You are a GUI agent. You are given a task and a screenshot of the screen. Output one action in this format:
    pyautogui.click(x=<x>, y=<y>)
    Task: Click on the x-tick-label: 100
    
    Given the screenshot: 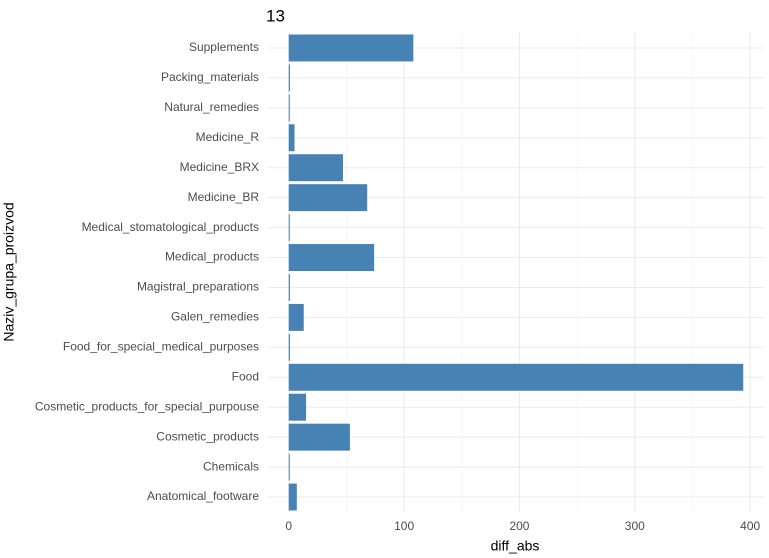 What is the action you would take?
    pyautogui.click(x=404, y=526)
    